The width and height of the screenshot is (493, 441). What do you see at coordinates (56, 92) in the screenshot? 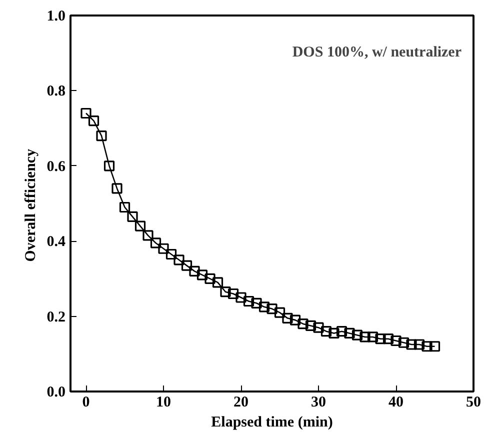
I see `y-tick-label: 0.8` at bounding box center [56, 92].